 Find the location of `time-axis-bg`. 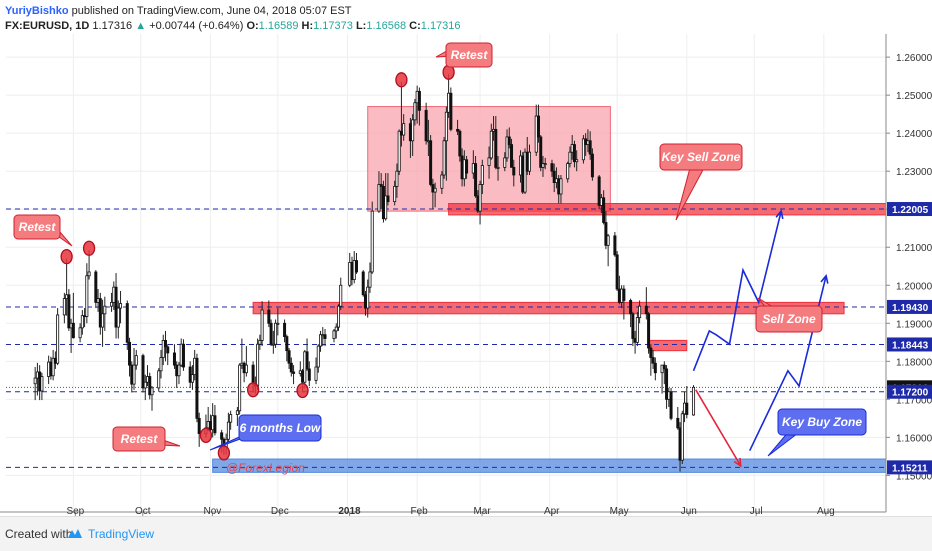

time-axis-bg is located at coordinates (443, 514).